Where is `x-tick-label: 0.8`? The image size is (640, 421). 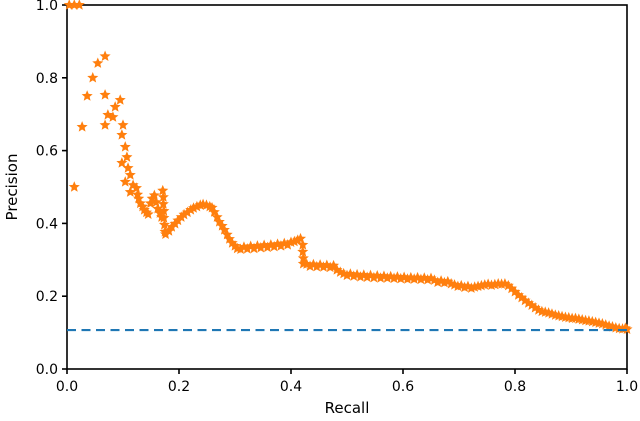
x-tick-label: 0.8 is located at coordinates (515, 387).